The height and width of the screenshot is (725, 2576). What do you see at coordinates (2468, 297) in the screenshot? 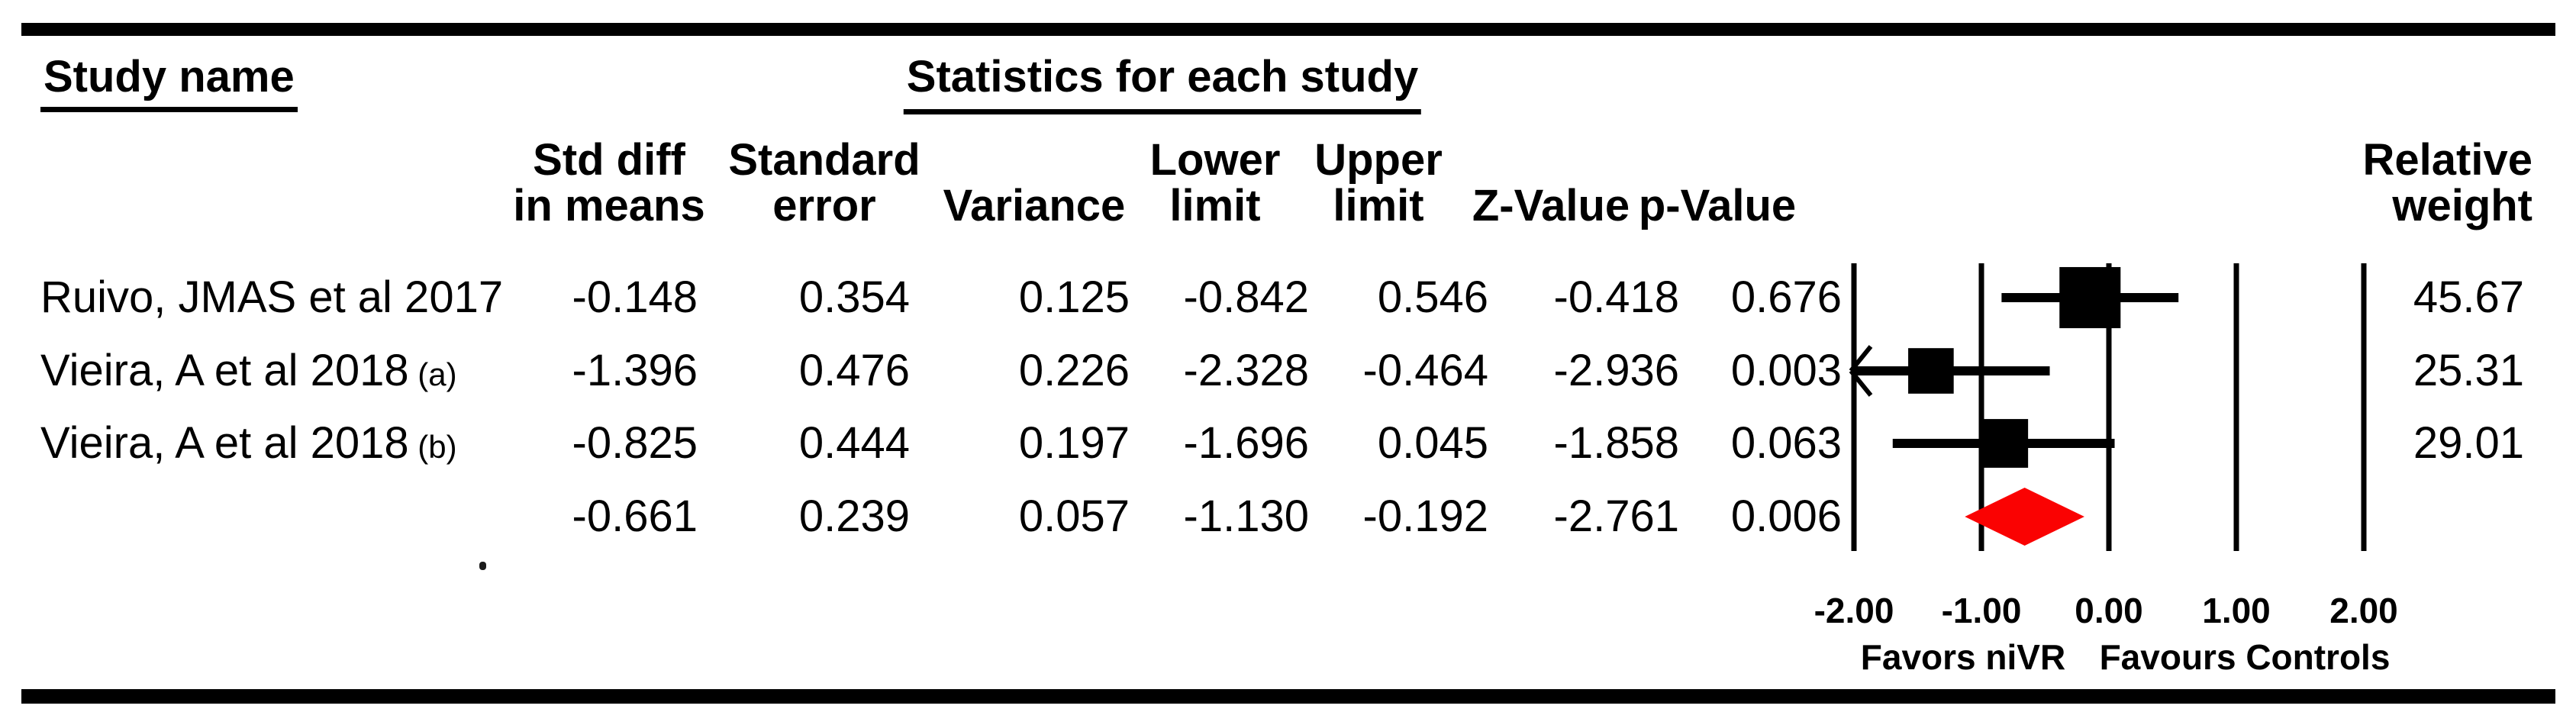
I see `relative-weight-cell: 45.67` at bounding box center [2468, 297].